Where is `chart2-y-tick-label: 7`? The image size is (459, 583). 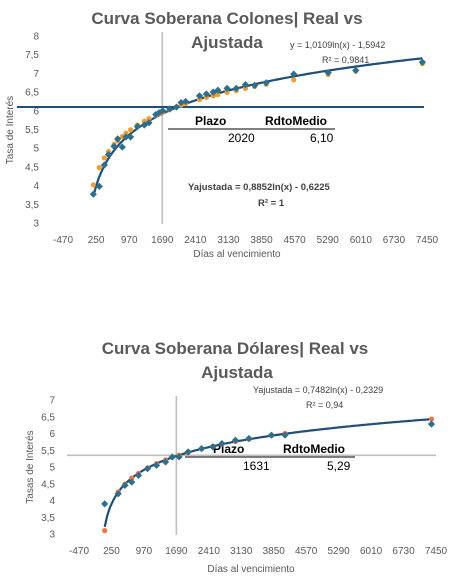 chart2-y-tick-label: 7 is located at coordinates (52, 401).